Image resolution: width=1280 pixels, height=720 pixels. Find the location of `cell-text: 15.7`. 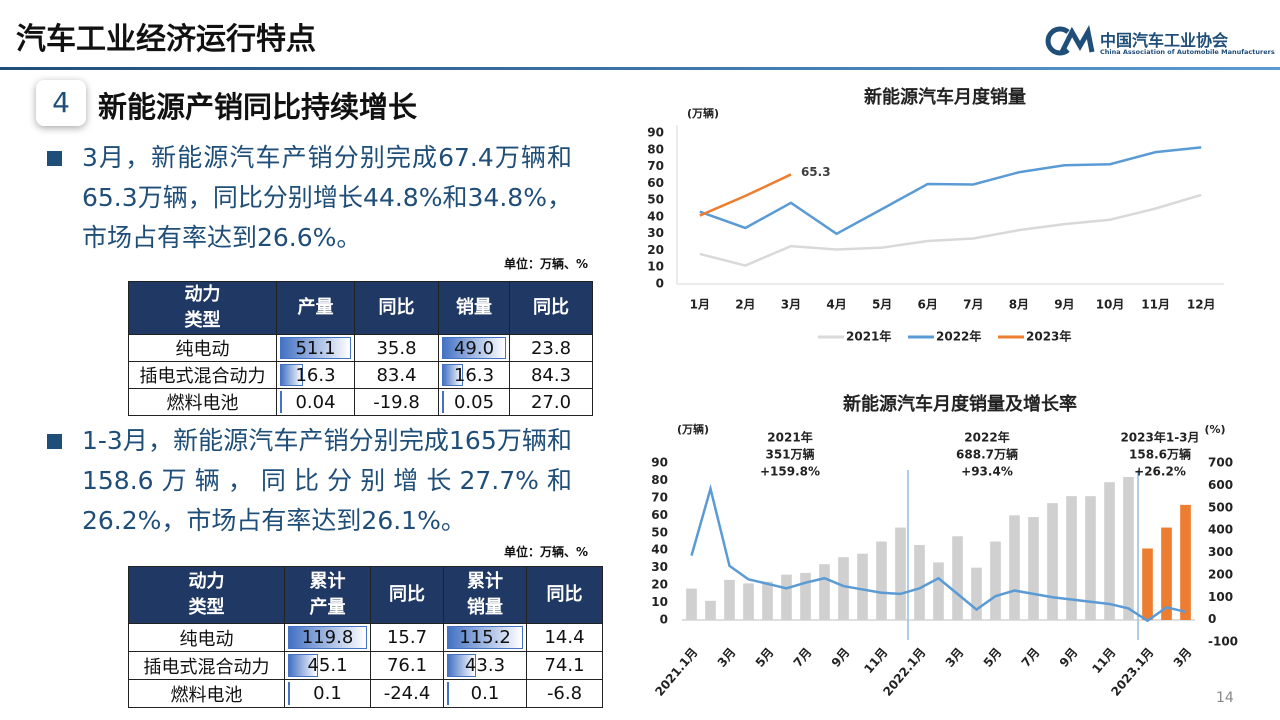

cell-text: 15.7 is located at coordinates (407, 637).